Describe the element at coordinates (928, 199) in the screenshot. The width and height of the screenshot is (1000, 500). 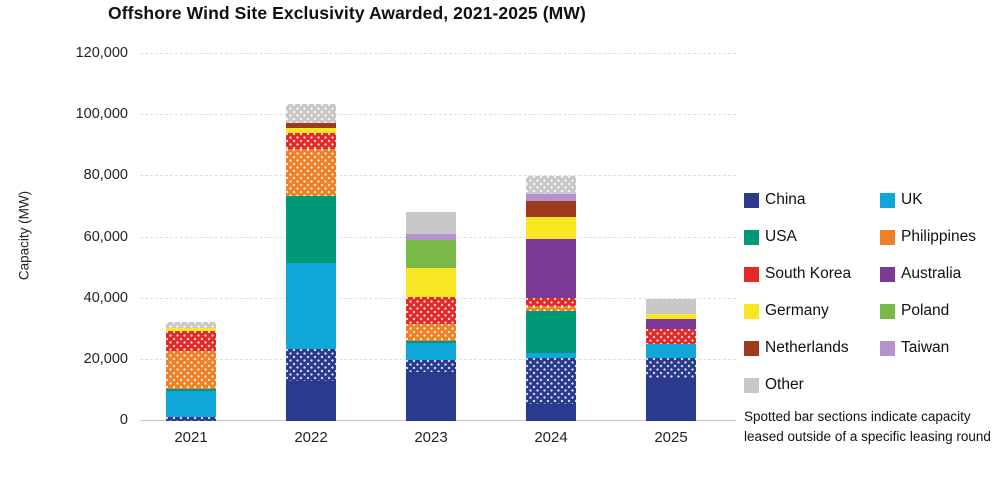
I see `legend-item-uk: UK` at that location.